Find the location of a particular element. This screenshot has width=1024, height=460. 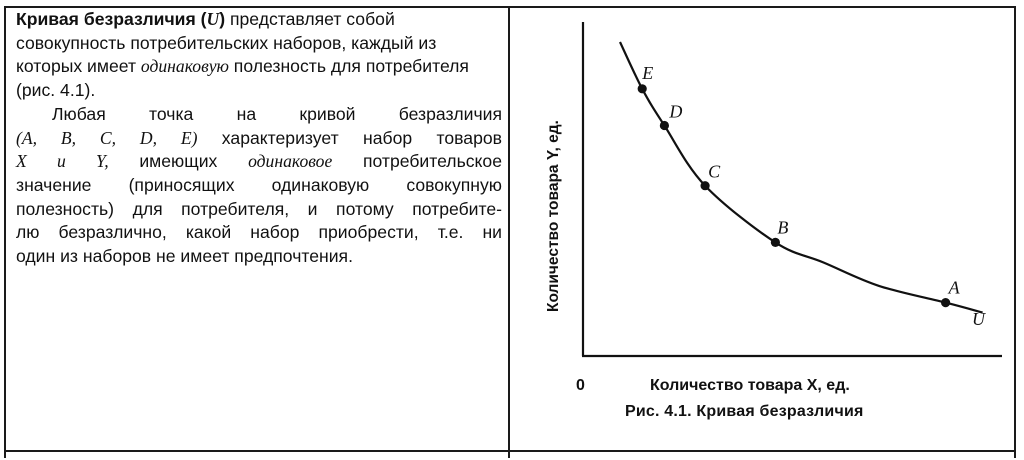

explanation-line-2-text: характеризует набор товаров is located at coordinates (349, 137).